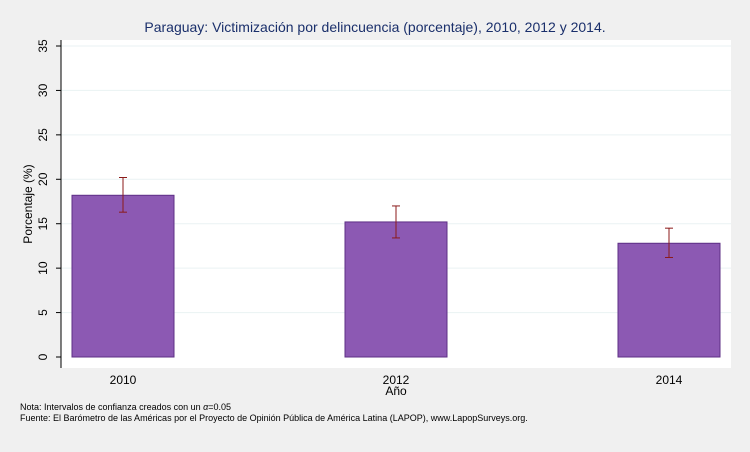 Image resolution: width=750 pixels, height=452 pixels. What do you see at coordinates (43, 356) in the screenshot?
I see `y-tick-label: 0` at bounding box center [43, 356].